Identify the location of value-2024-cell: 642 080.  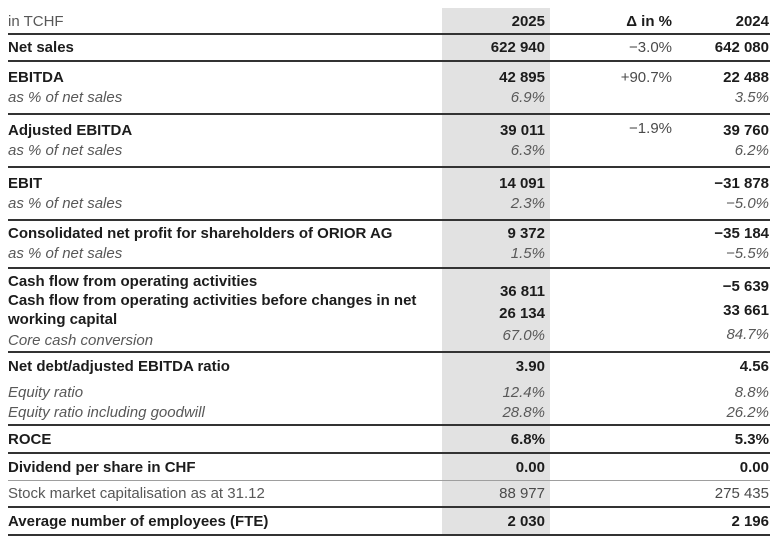
(741, 47).